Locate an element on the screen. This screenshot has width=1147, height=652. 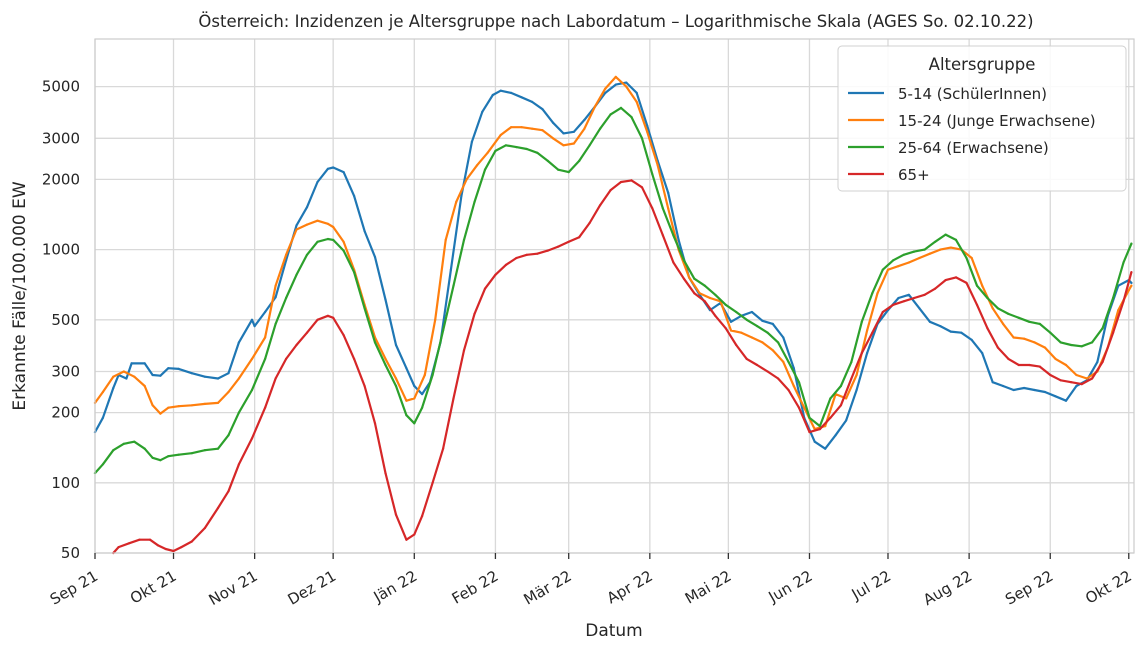
legend-title: Altersgruppe is located at coordinates (982, 64).